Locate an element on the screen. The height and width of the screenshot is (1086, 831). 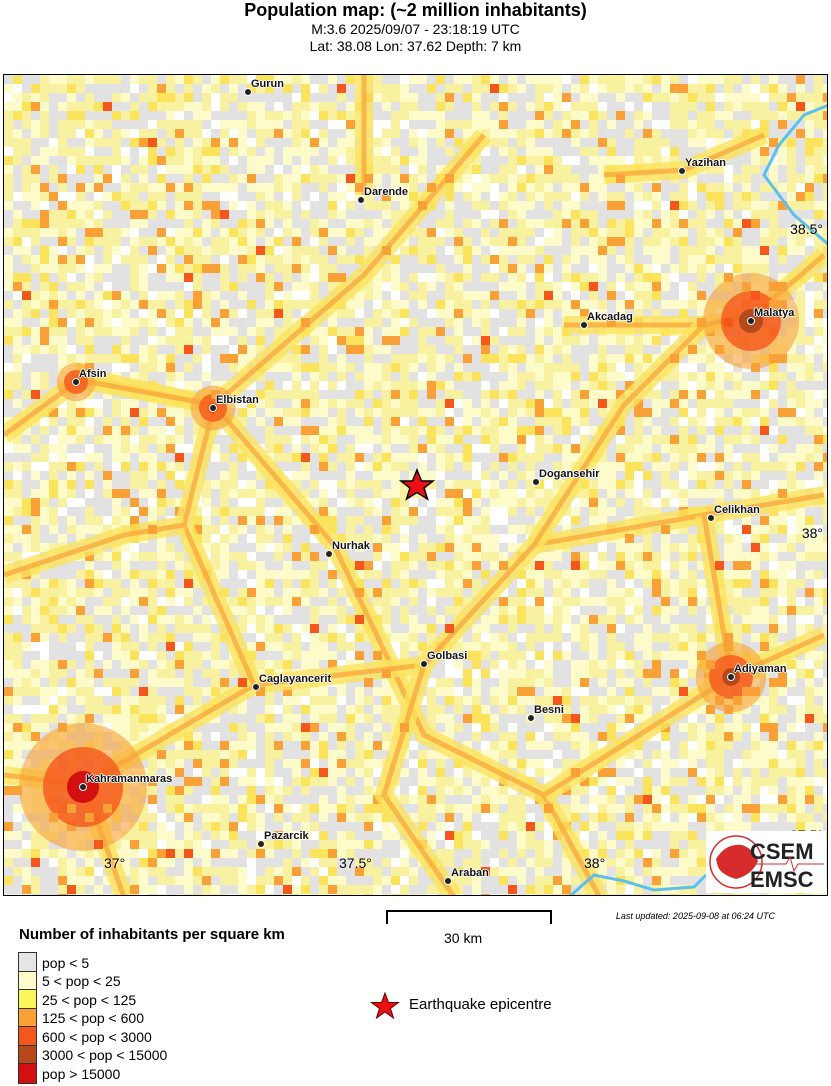
city-label: Golbasi is located at coordinates (447, 656).